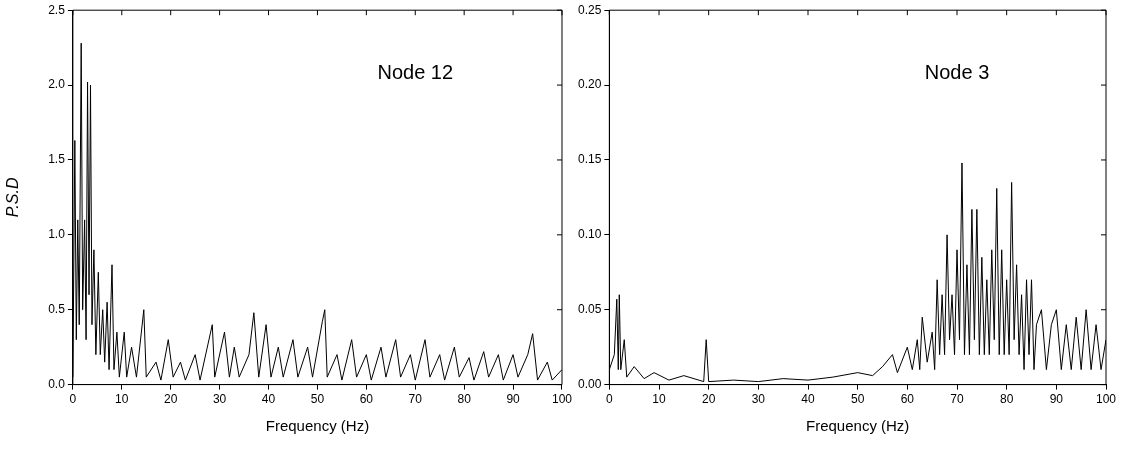 This screenshot has height=457, width=1136. I want to click on y-tick-label: 0.05, so click(590, 309).